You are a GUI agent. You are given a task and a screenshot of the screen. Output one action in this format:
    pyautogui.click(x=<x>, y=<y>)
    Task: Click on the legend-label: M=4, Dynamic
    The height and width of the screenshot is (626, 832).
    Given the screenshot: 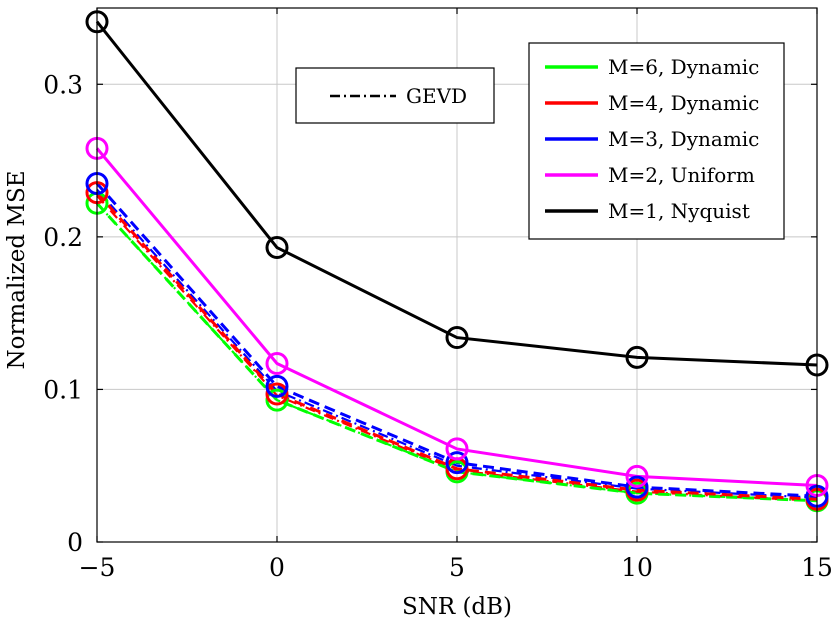 What is the action you would take?
    pyautogui.click(x=683, y=103)
    